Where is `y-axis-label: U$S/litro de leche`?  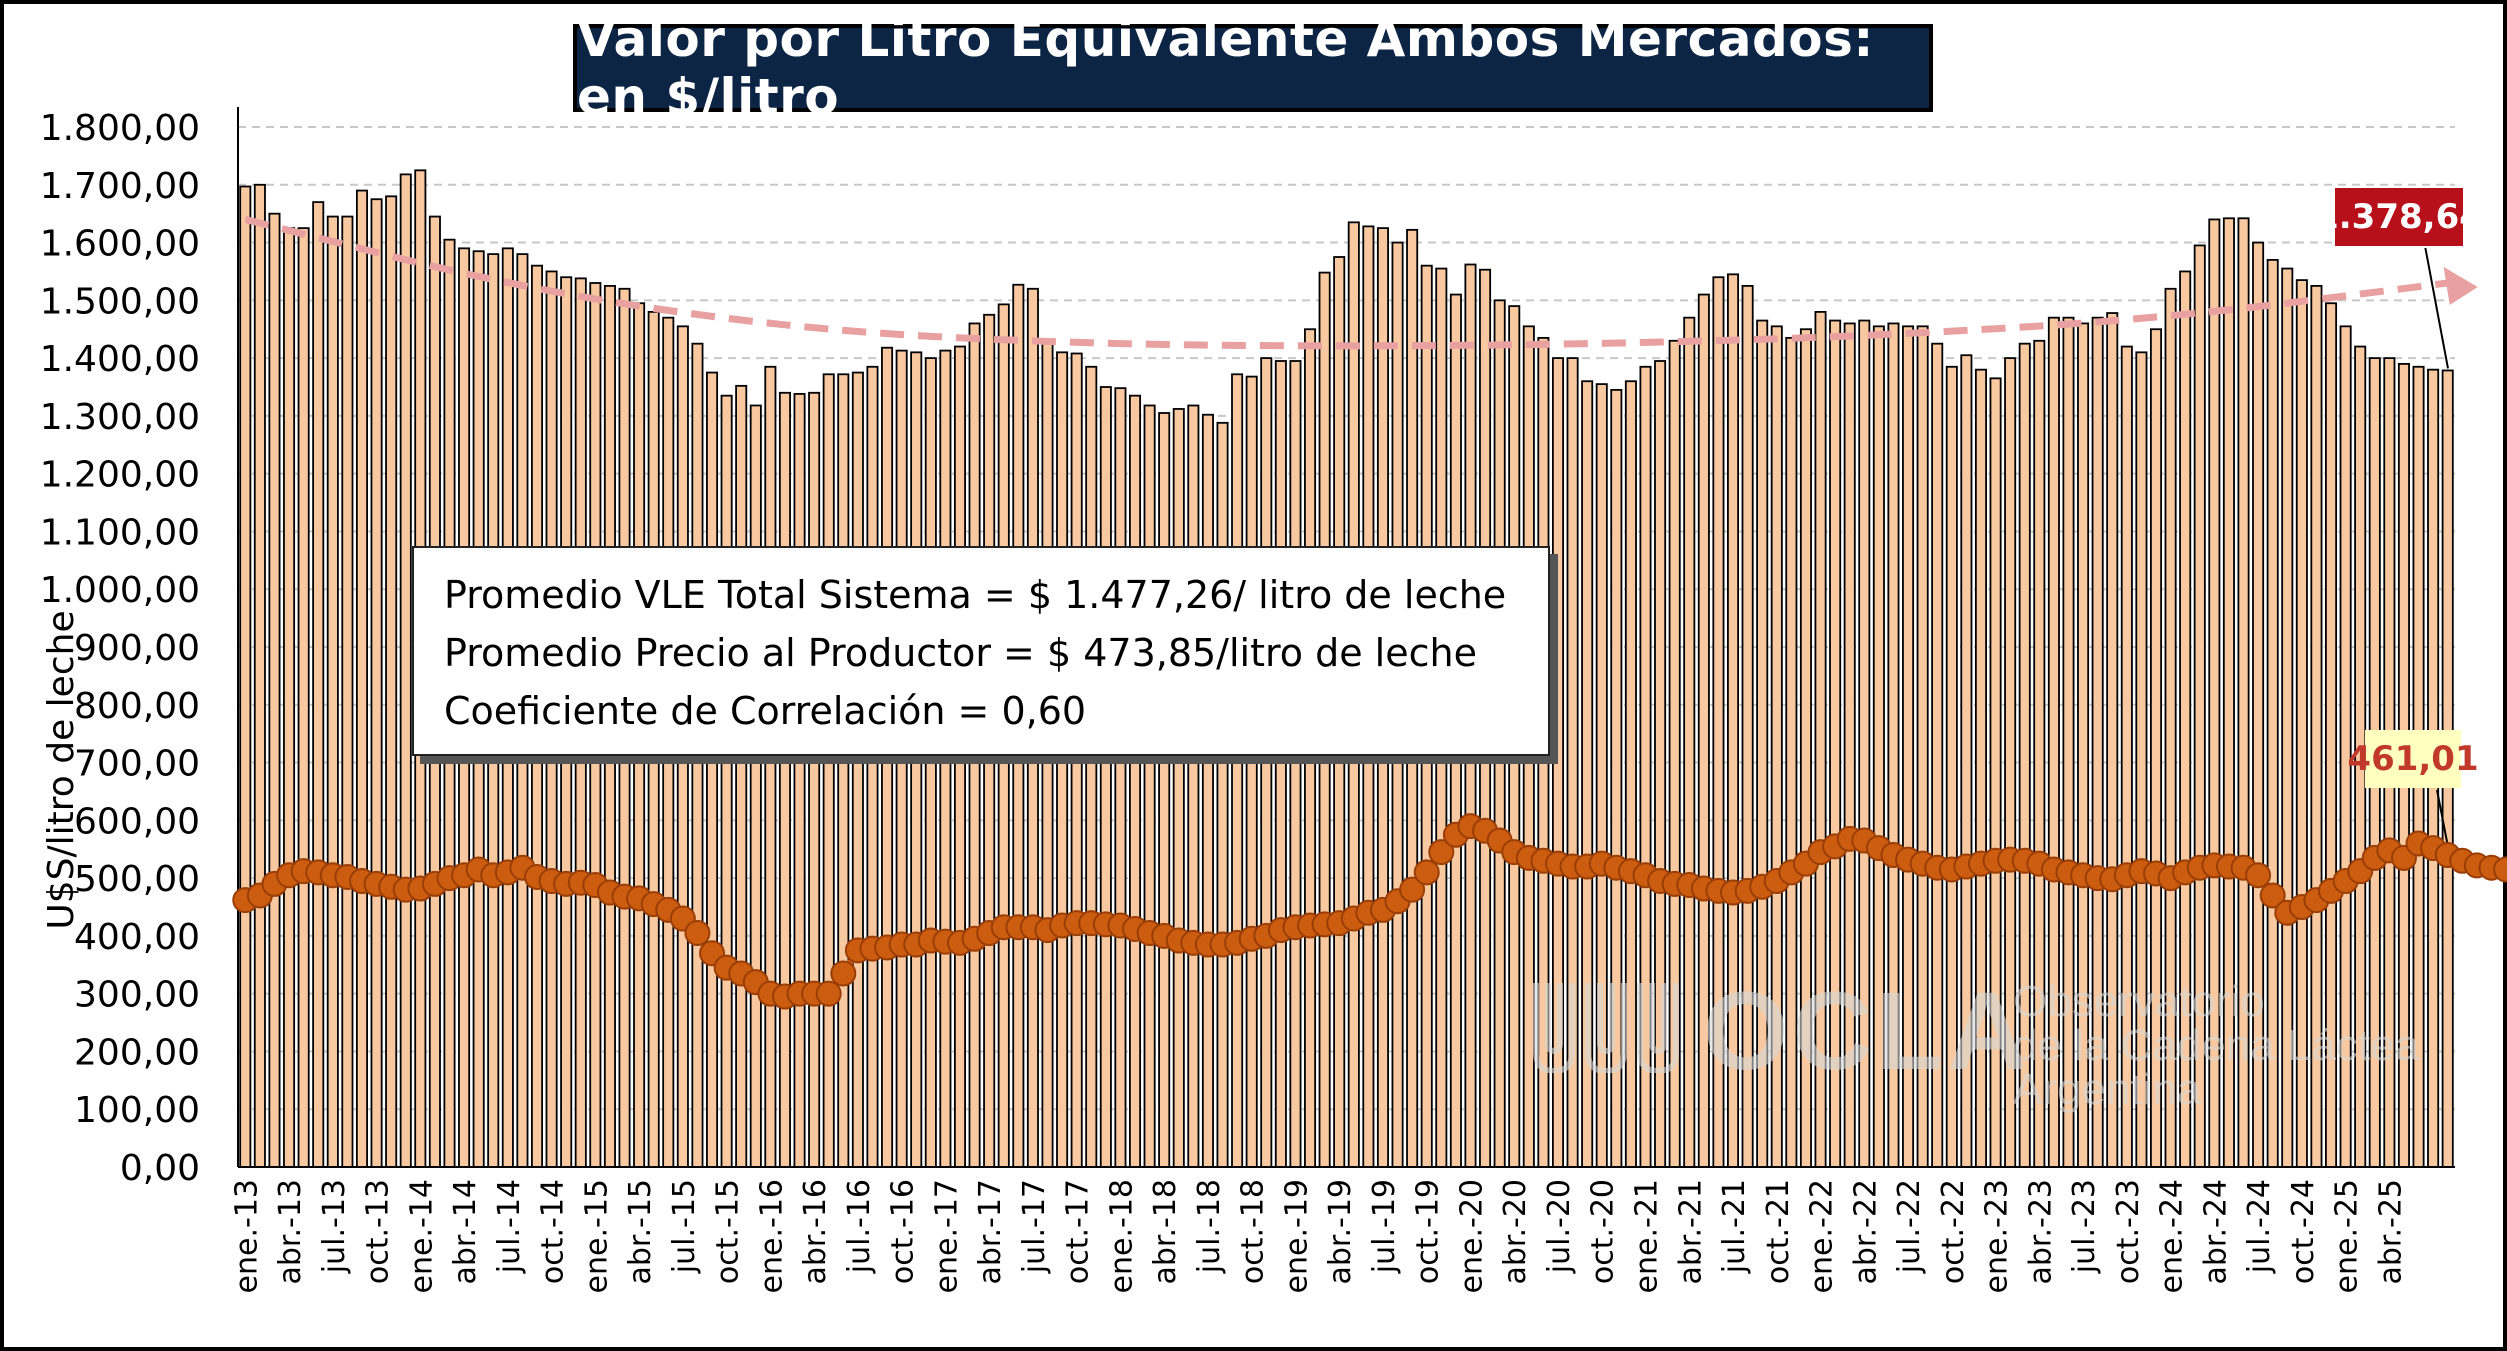 y-axis-label: U$S/litro de leche is located at coordinates (61, 769).